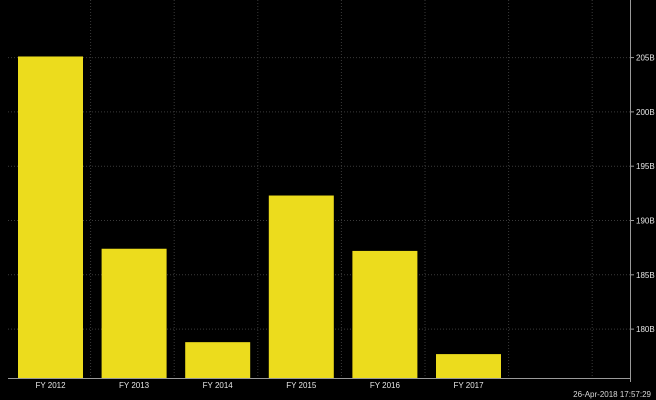 This screenshot has width=656, height=400. I want to click on timestamp: 26-Apr-2018 17:57:29, so click(612, 394).